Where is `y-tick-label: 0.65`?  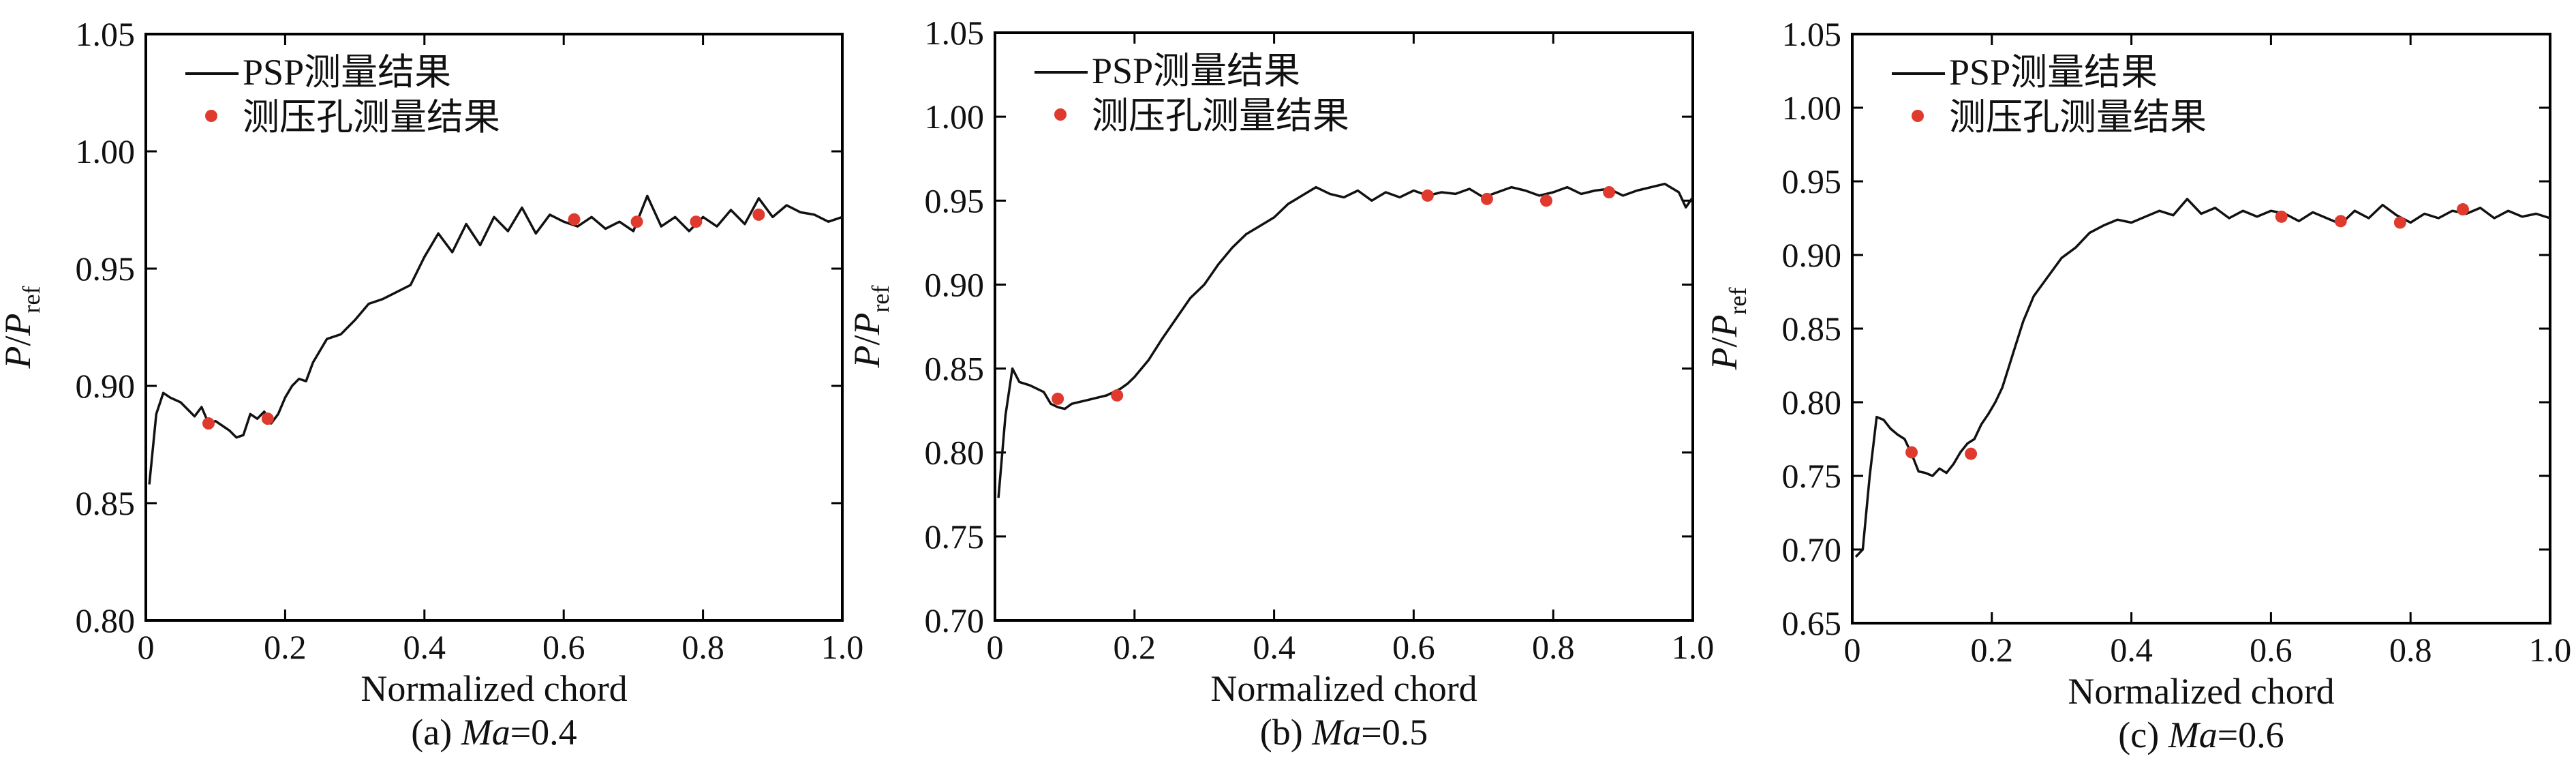 y-tick-label: 0.65 is located at coordinates (1812, 623).